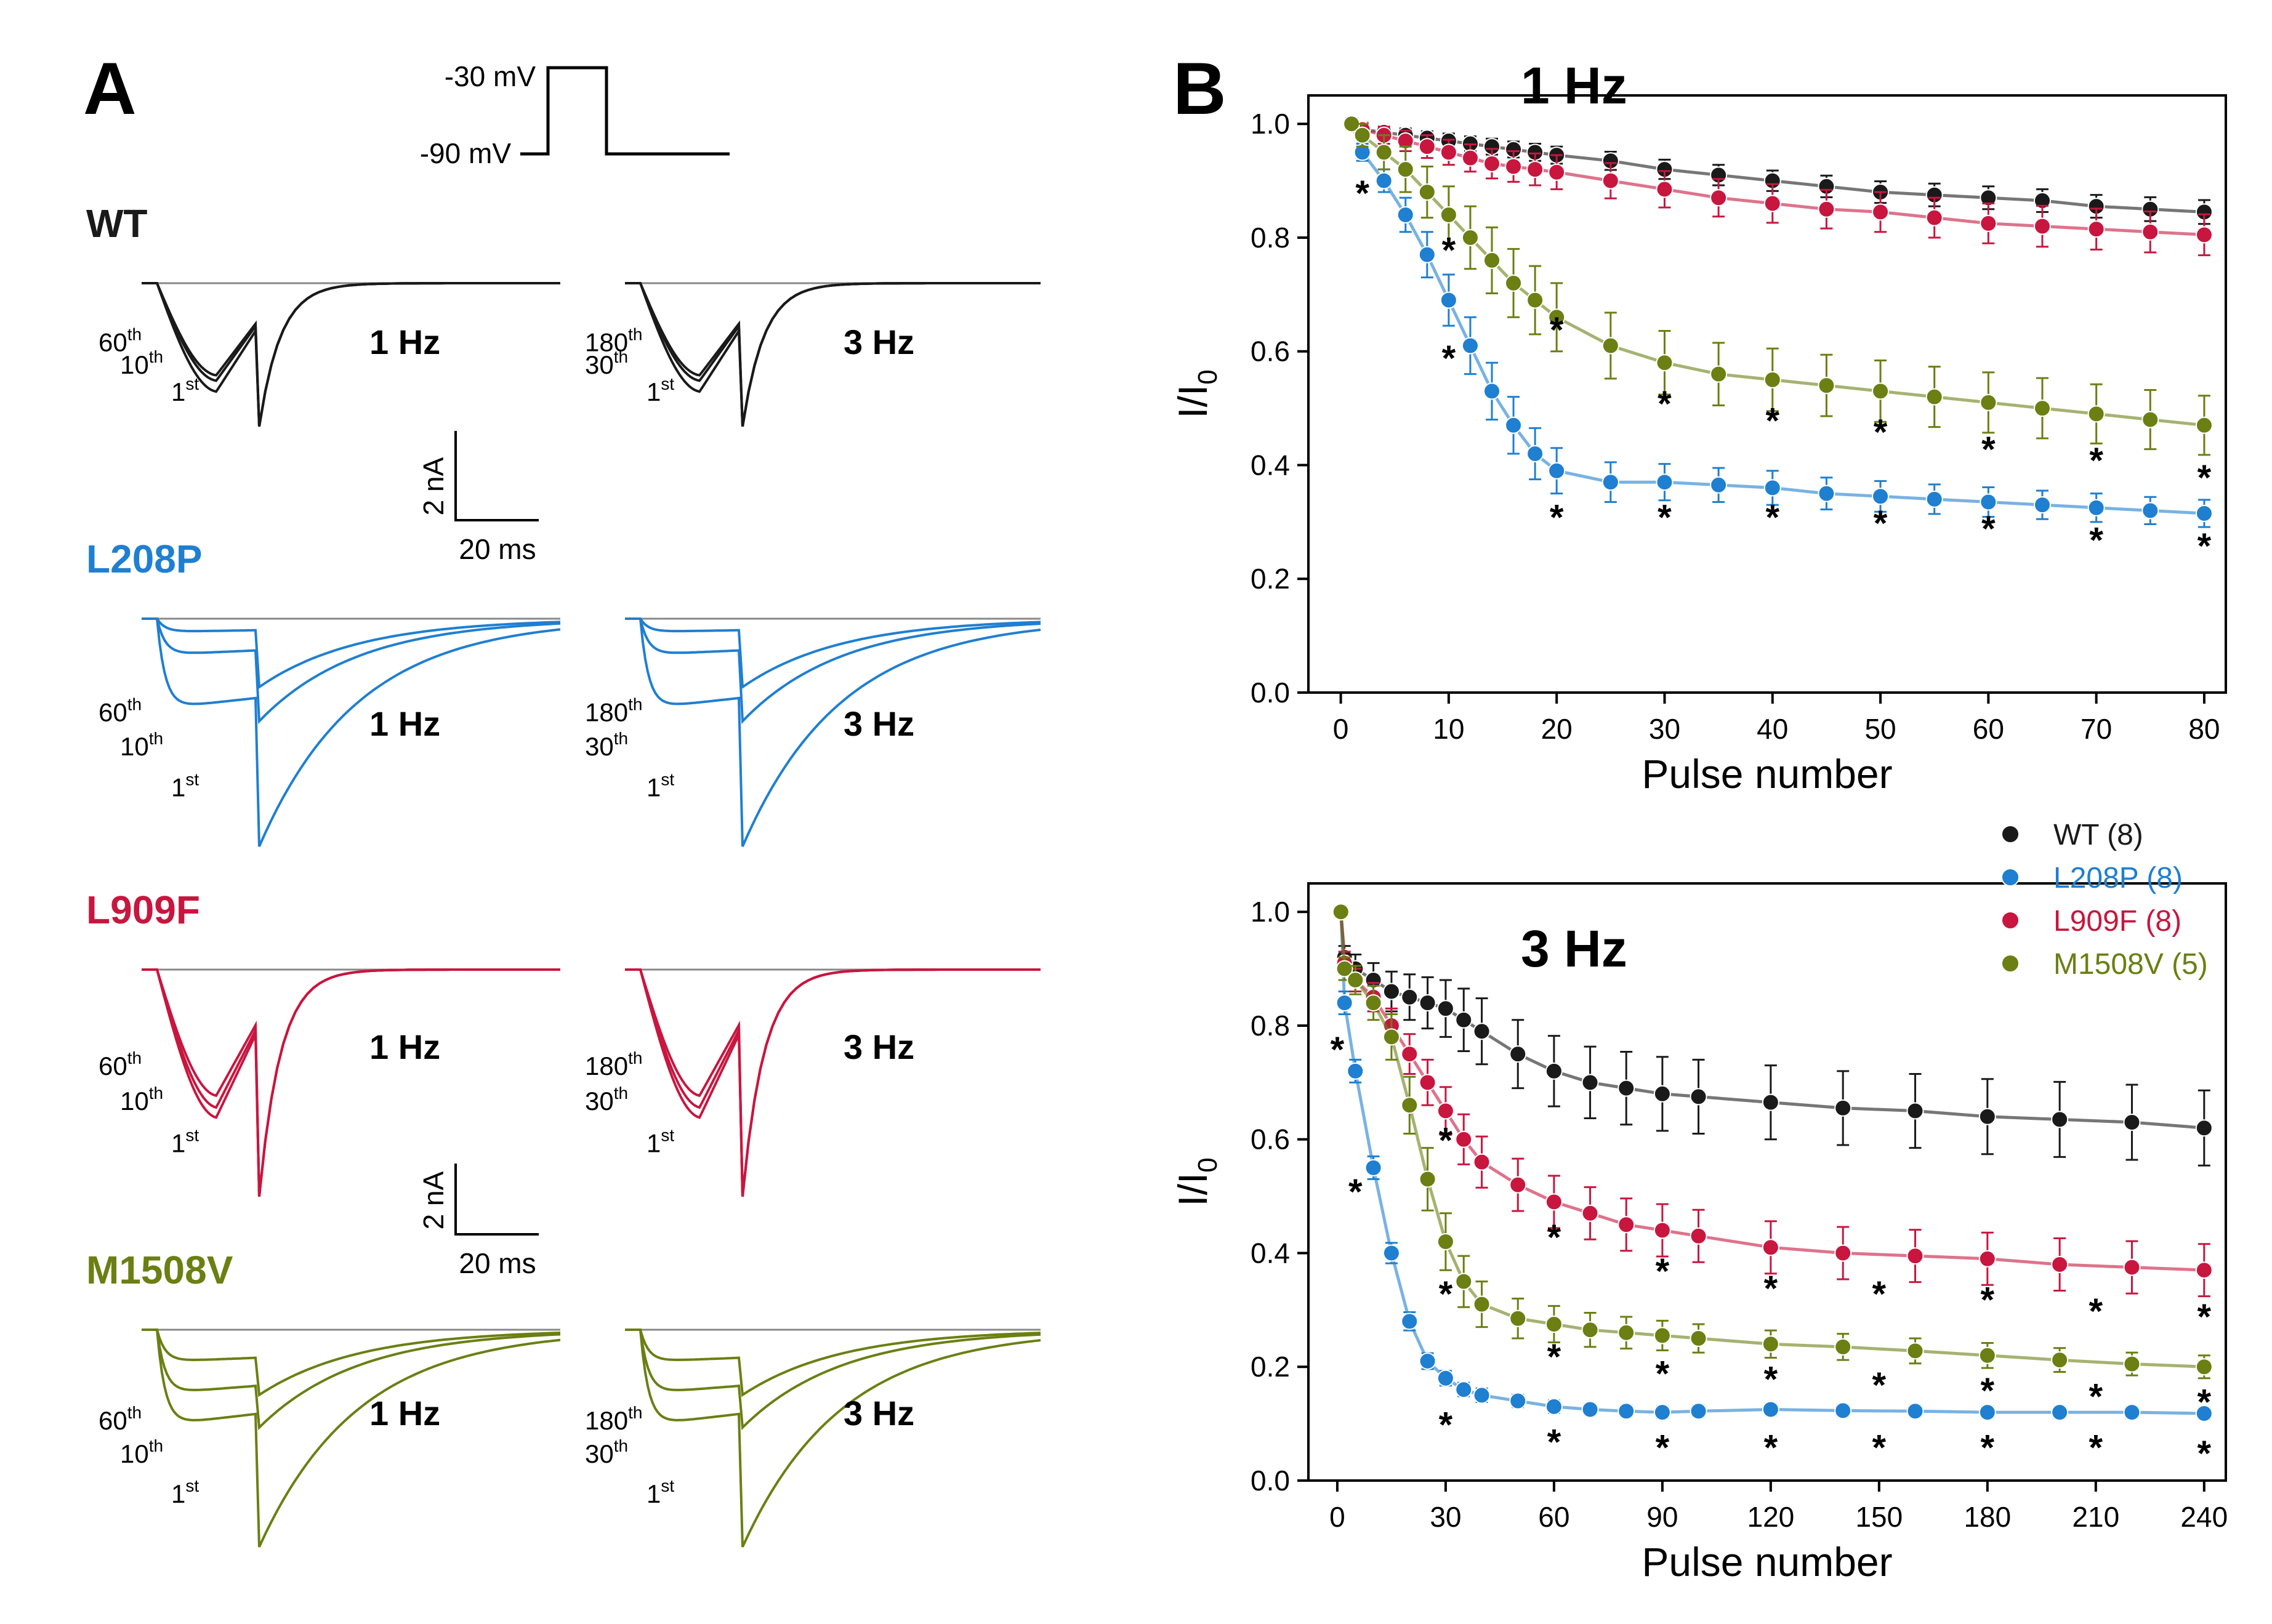  I want to click on x-tick-label: 150, so click(1879, 1517).